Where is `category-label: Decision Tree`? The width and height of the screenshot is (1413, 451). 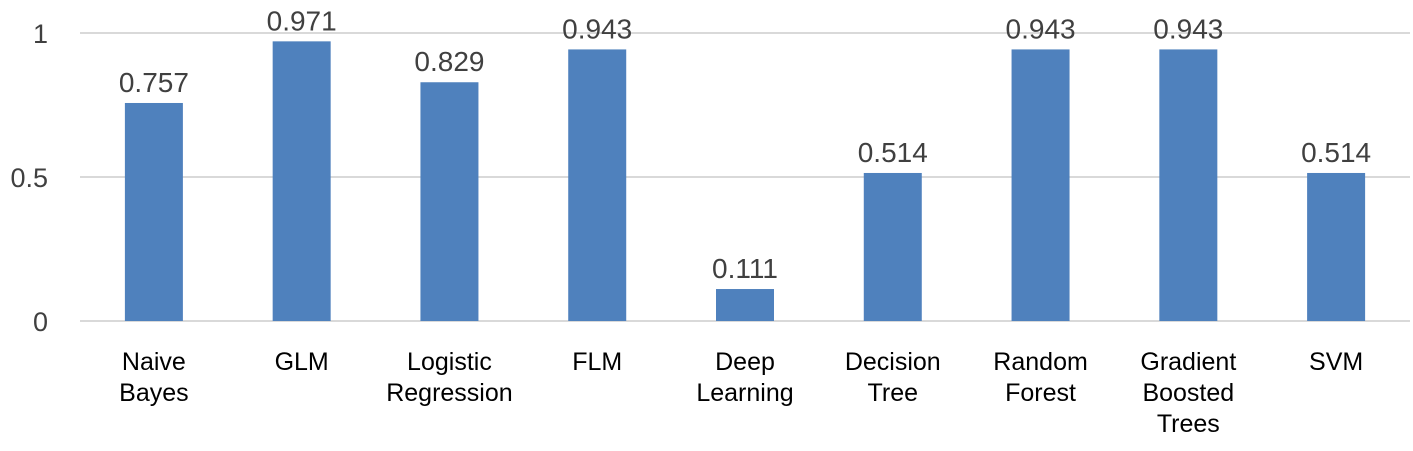
category-label: Decision Tree is located at coordinates (893, 377).